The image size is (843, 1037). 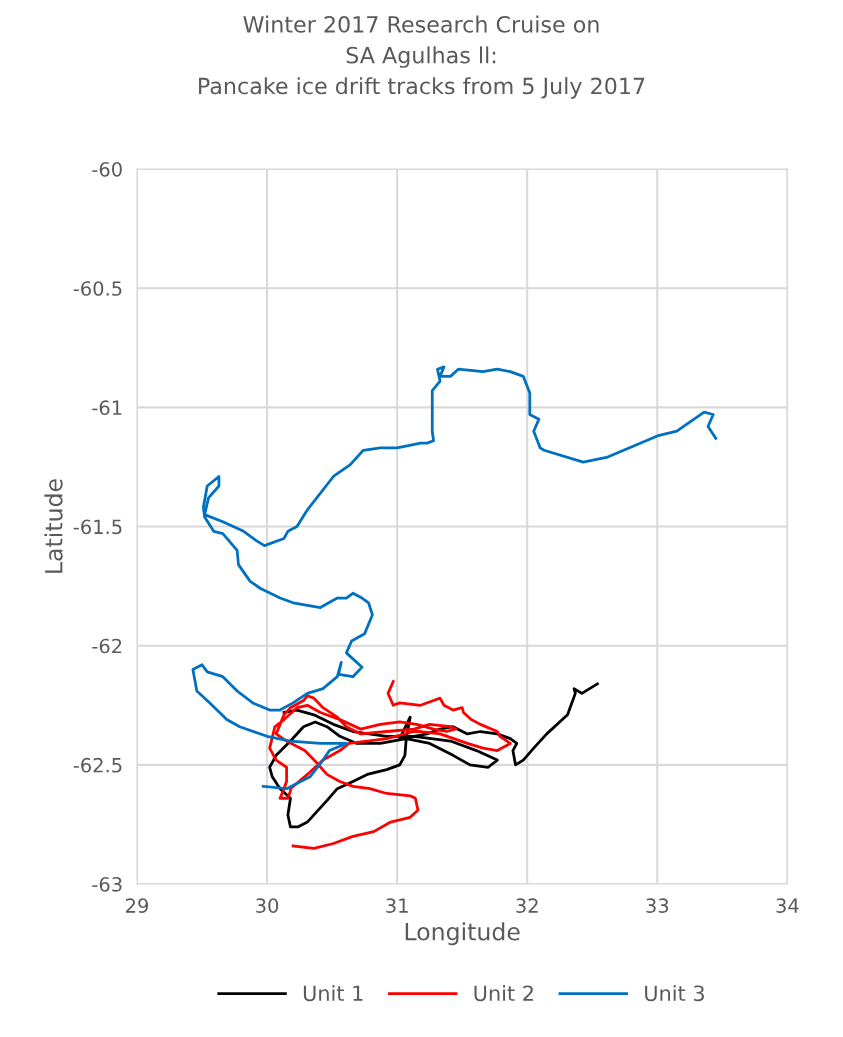 What do you see at coordinates (97, 765) in the screenshot?
I see `y-tick-label: -62.5` at bounding box center [97, 765].